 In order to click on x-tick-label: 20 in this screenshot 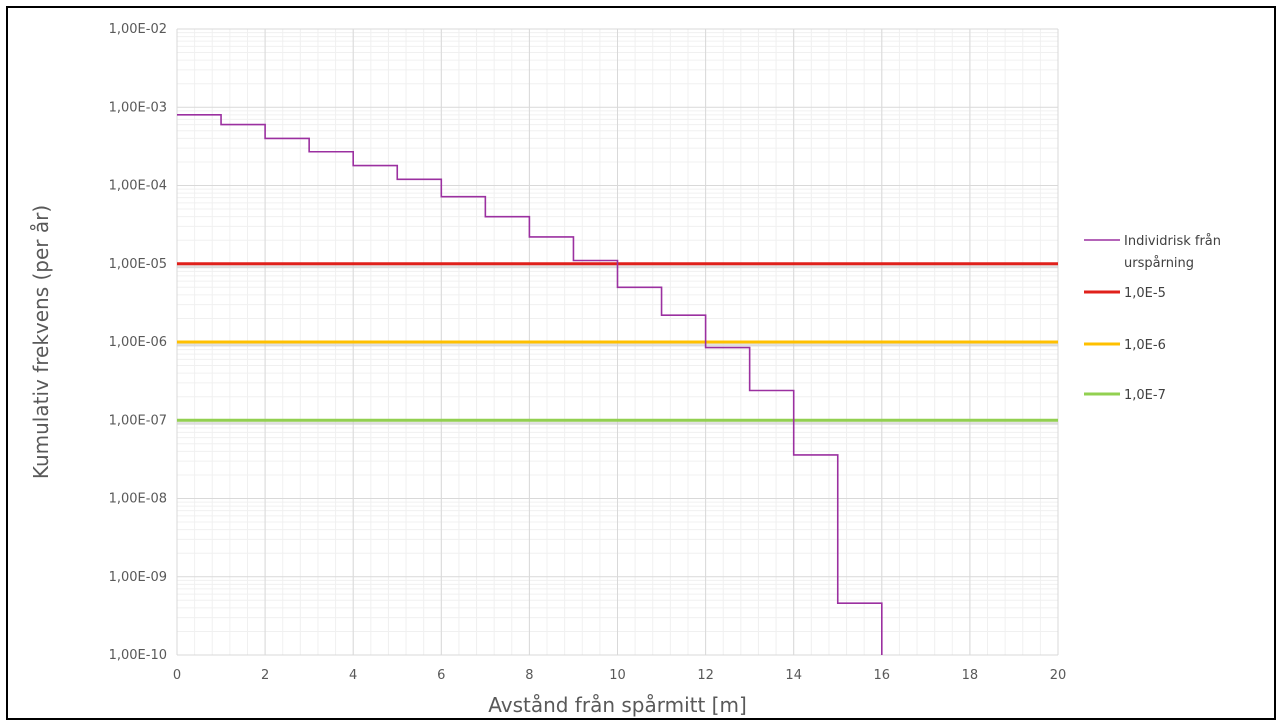, I will do `click(1058, 675)`.